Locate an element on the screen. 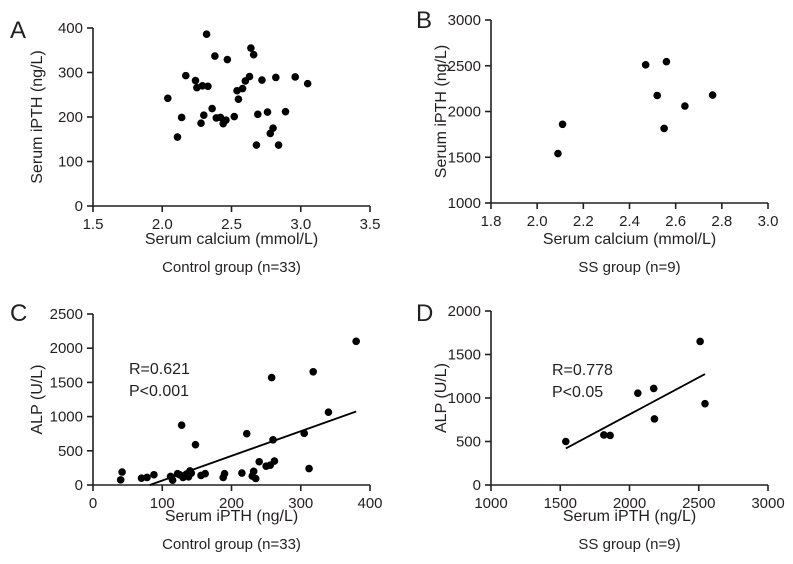 Image resolution: width=793 pixels, height=564 pixels. panel-letter: C is located at coordinates (18, 313).